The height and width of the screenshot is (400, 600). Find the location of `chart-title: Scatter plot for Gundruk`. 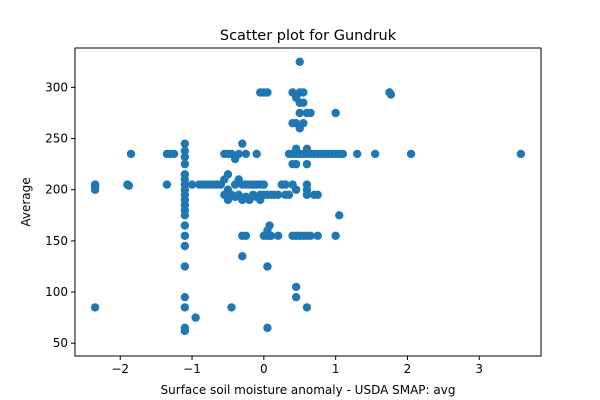

chart-title: Scatter plot for Gundruk is located at coordinates (308, 36).